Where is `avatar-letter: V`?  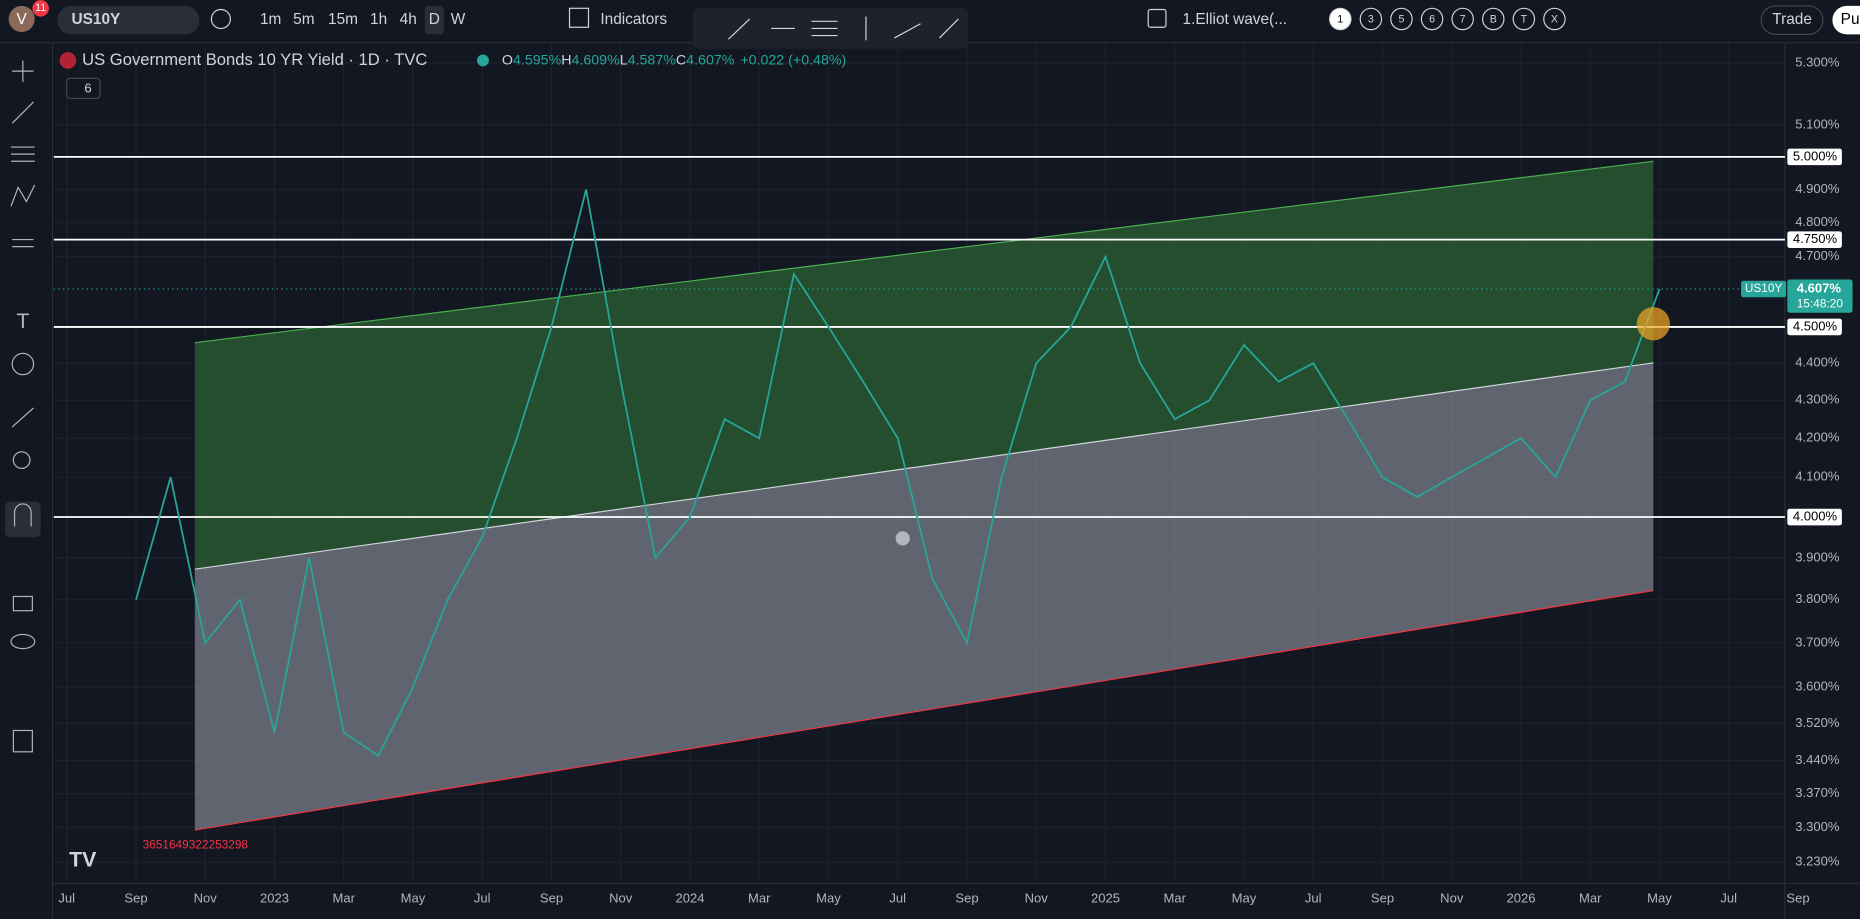 avatar-letter: V is located at coordinates (22, 19).